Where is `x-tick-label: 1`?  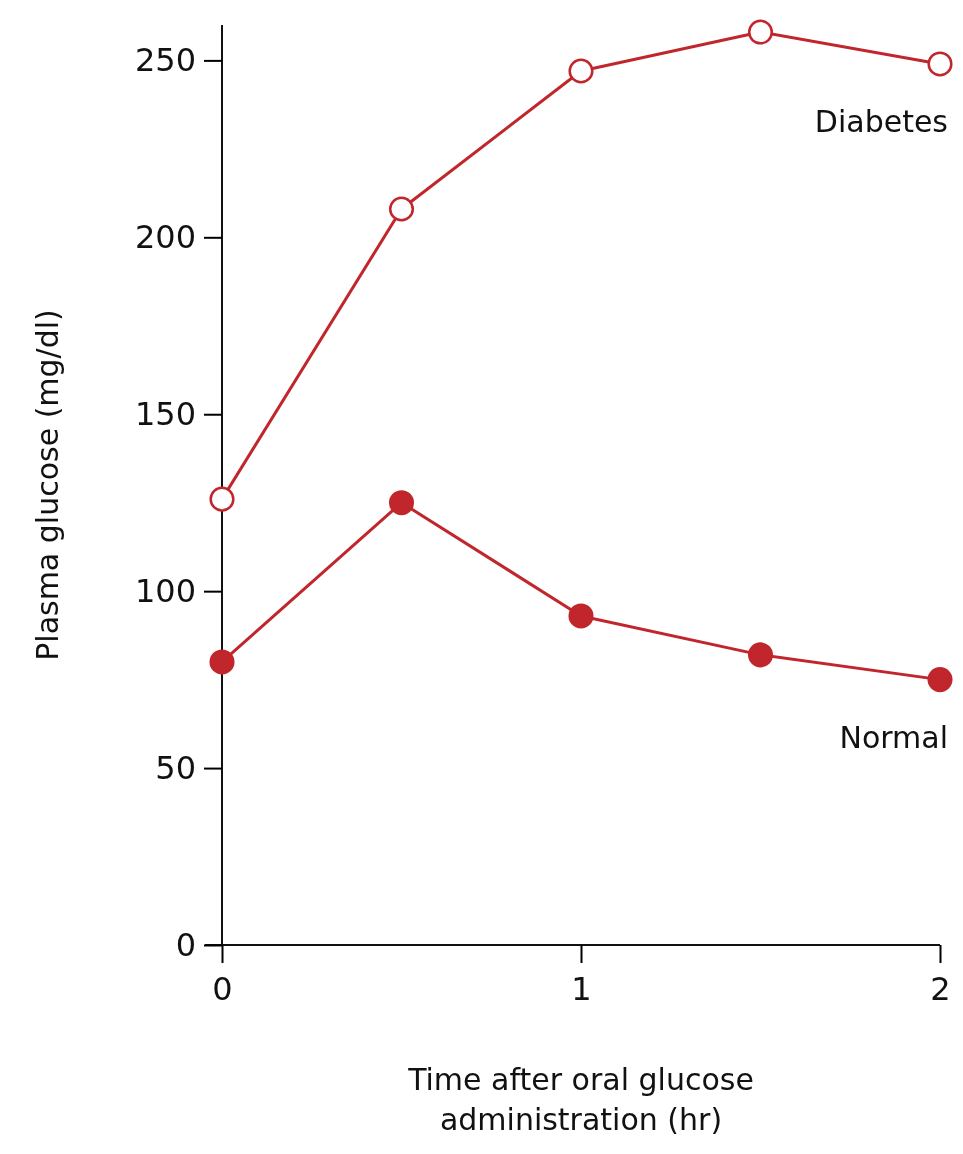
x-tick-label: 1 is located at coordinates (581, 988).